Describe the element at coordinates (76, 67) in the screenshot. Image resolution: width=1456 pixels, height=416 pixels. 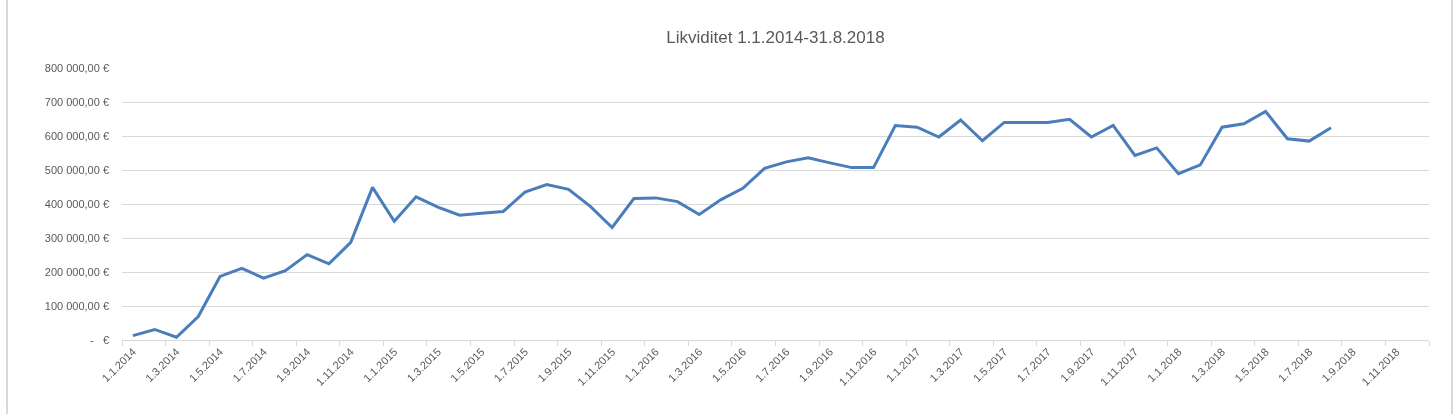
I see `y-tick-label: 800 000,00 €` at that location.